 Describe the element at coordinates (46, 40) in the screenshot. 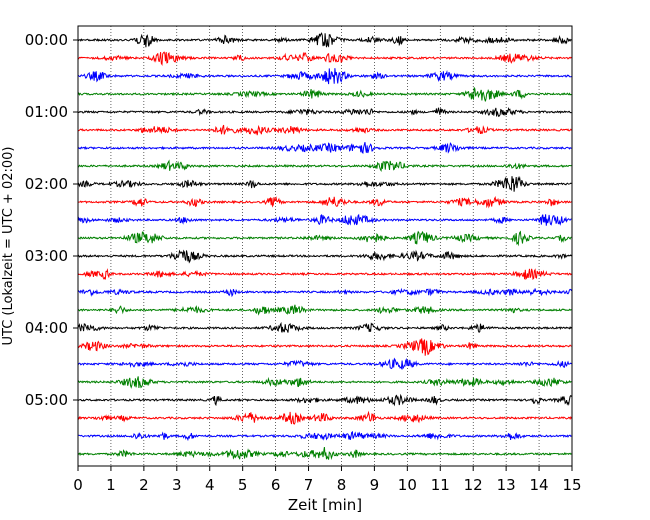

I see `y-tick-label: 00:00` at that location.